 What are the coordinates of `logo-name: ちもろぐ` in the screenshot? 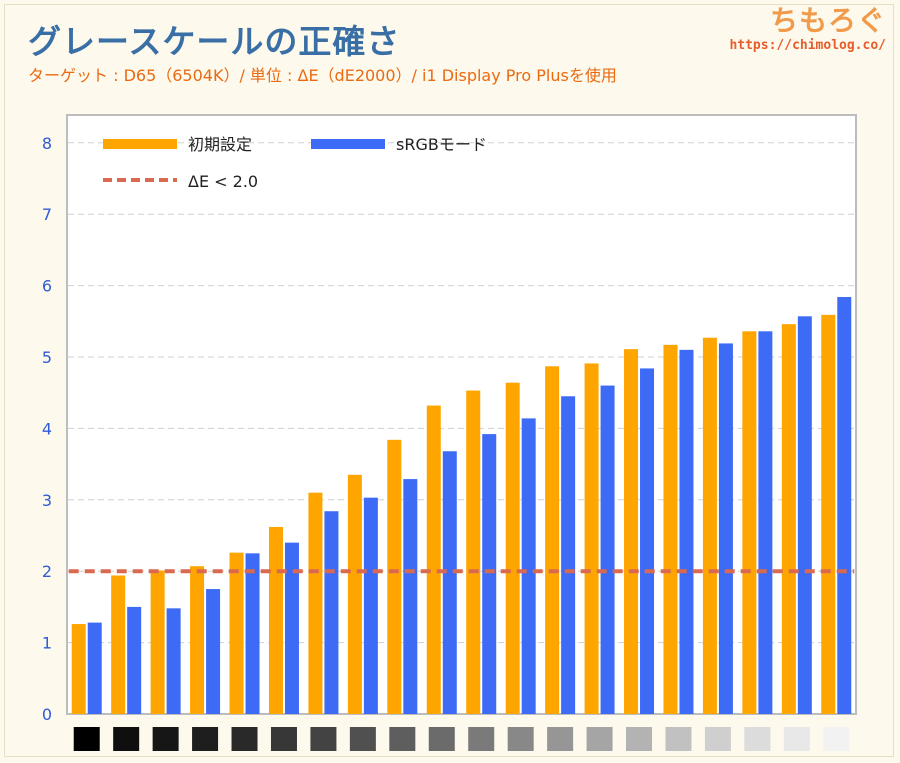 It's located at (827, 20).